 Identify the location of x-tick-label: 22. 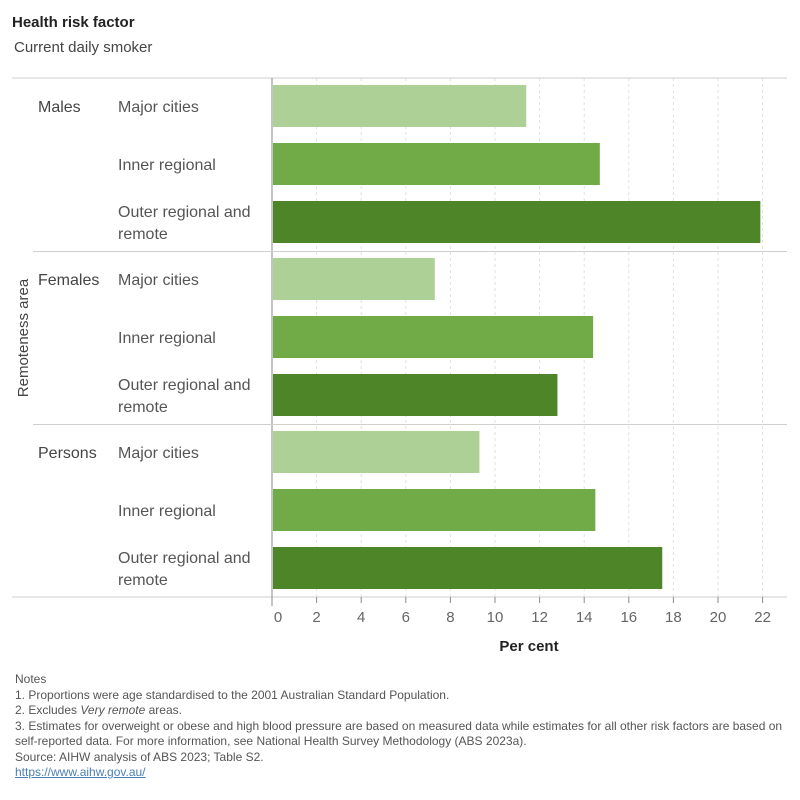
(762, 617).